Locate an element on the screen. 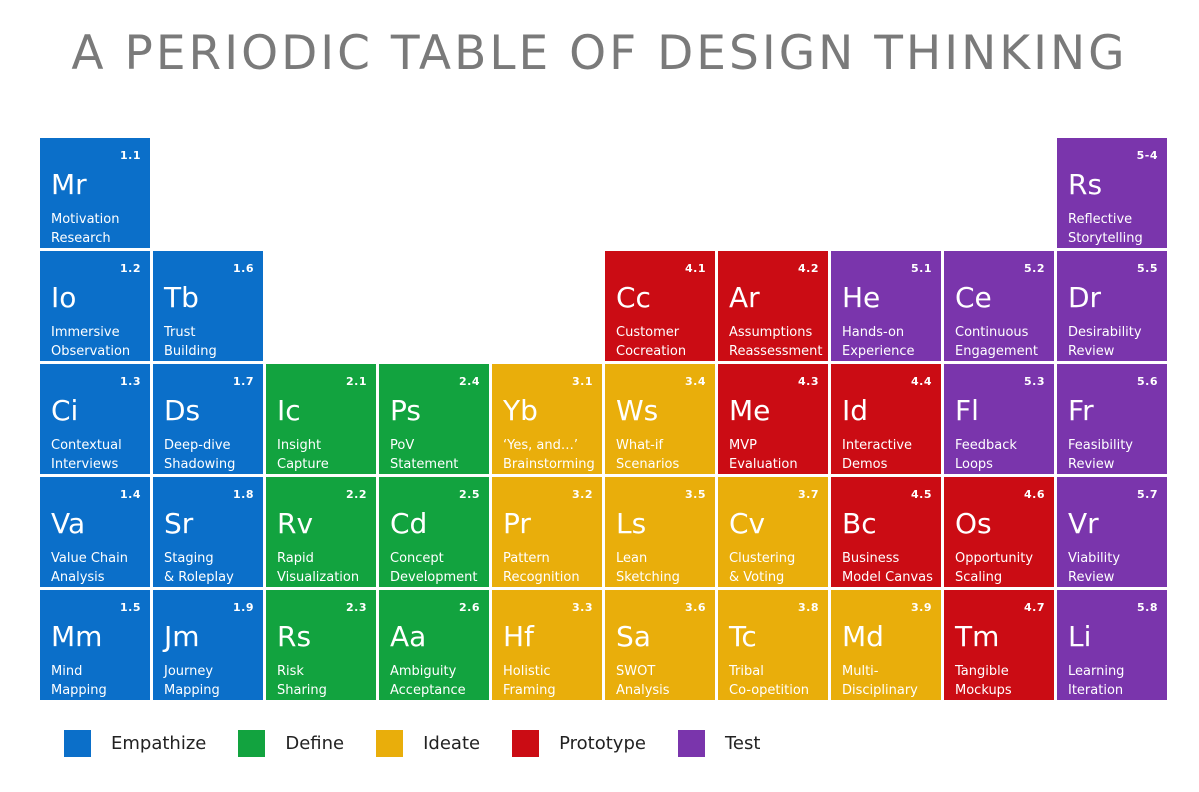 The width and height of the screenshot is (1199, 792). element-name: Risk Sharing is located at coordinates (302, 681).